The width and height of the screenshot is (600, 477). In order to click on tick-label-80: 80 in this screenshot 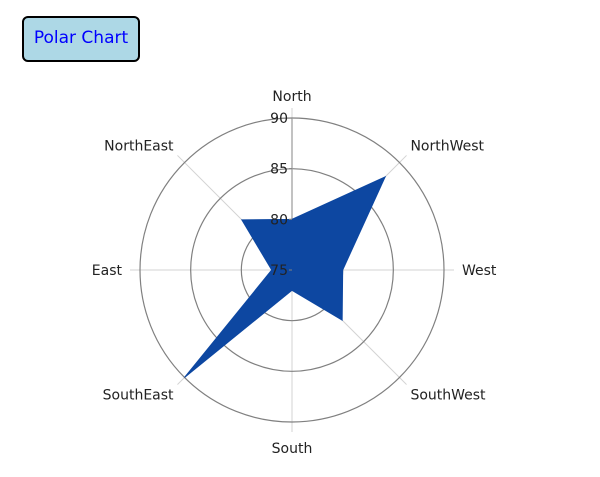, I will do `click(279, 220)`.